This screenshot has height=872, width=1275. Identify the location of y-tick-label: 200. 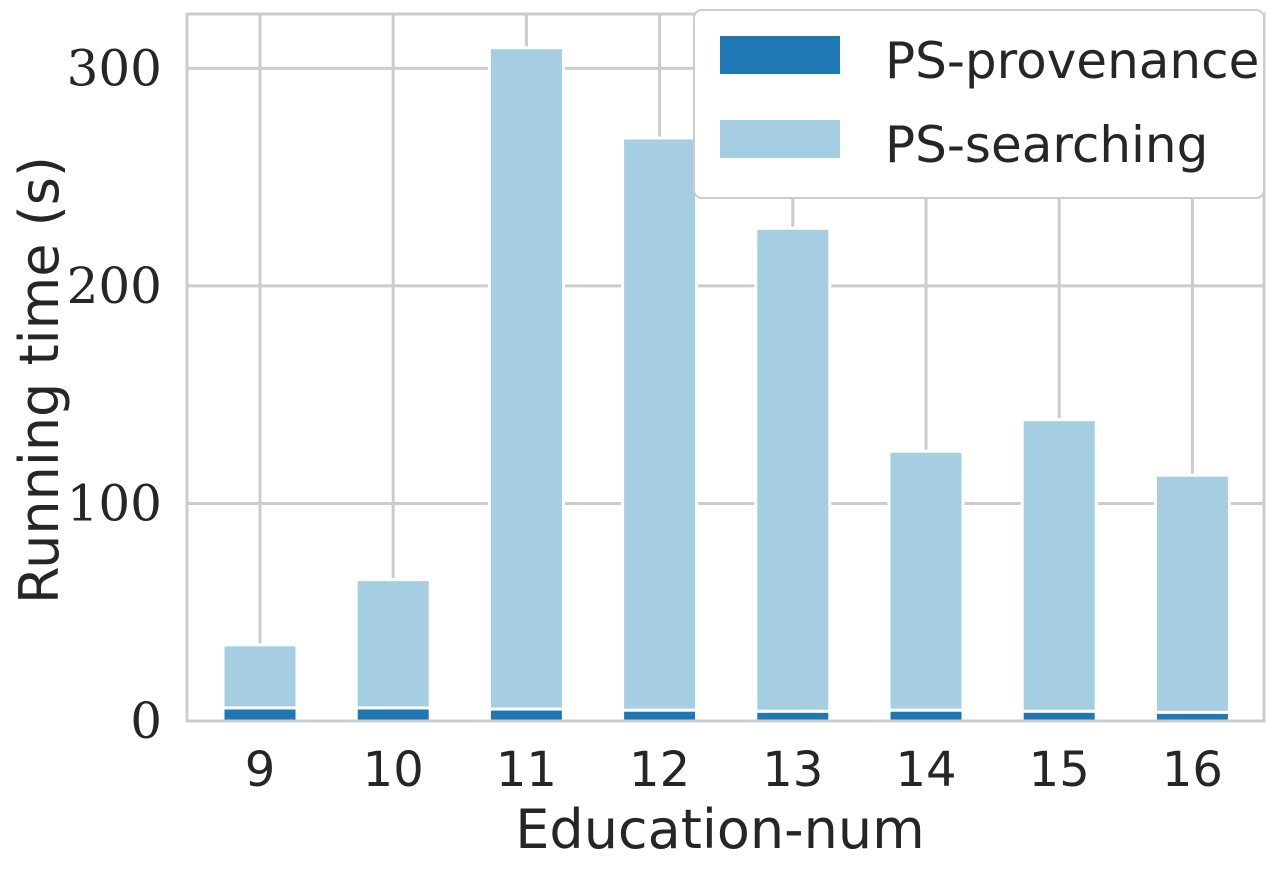
(114, 286).